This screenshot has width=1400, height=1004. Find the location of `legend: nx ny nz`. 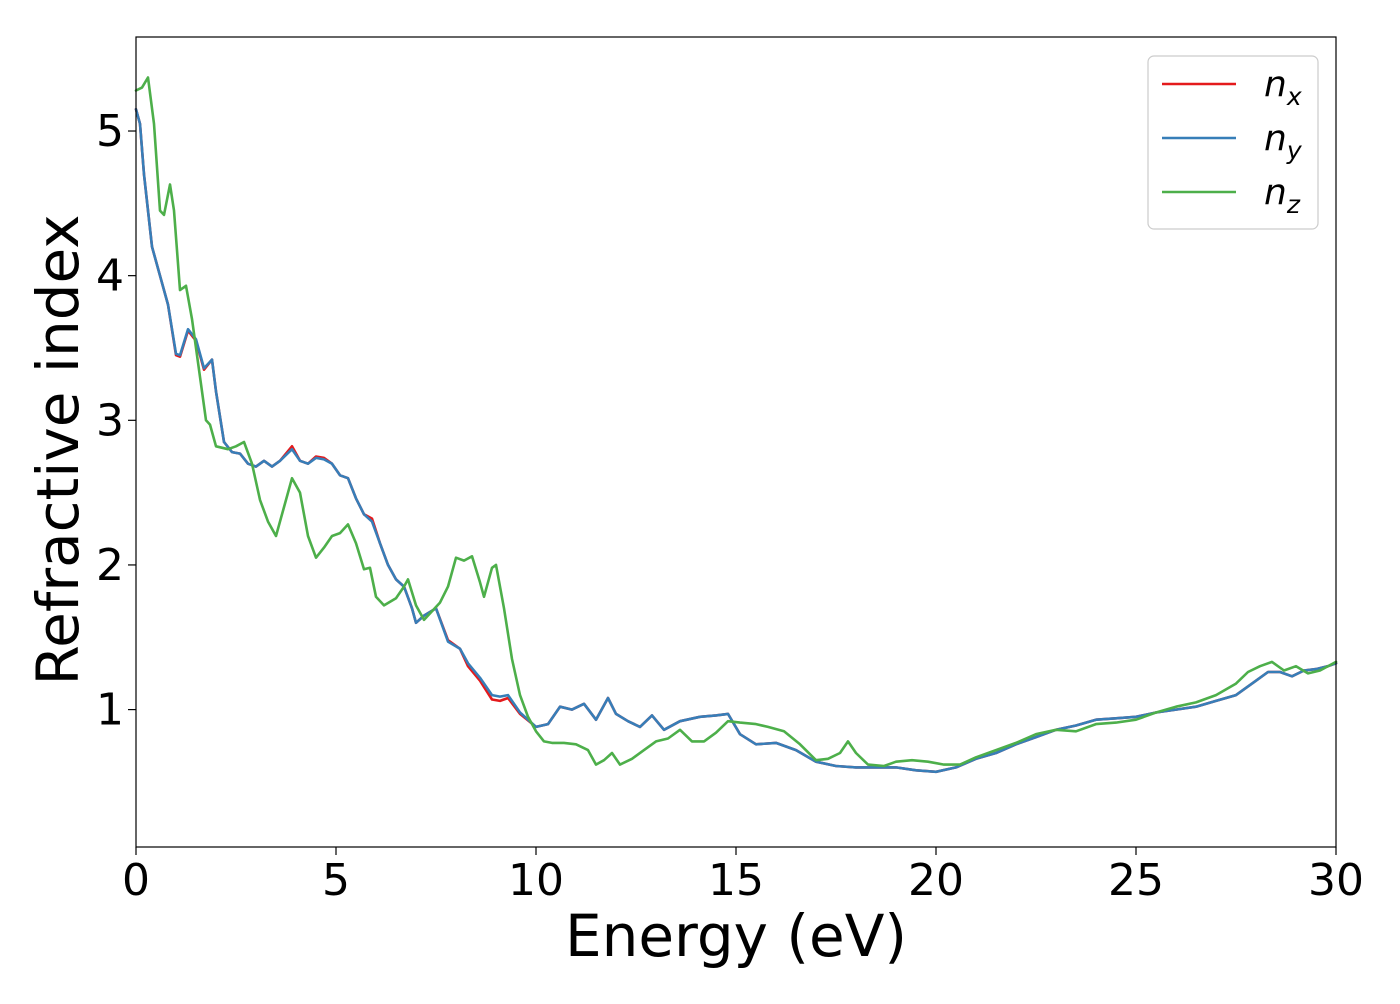

legend: nx ny nz is located at coordinates (1233, 142).